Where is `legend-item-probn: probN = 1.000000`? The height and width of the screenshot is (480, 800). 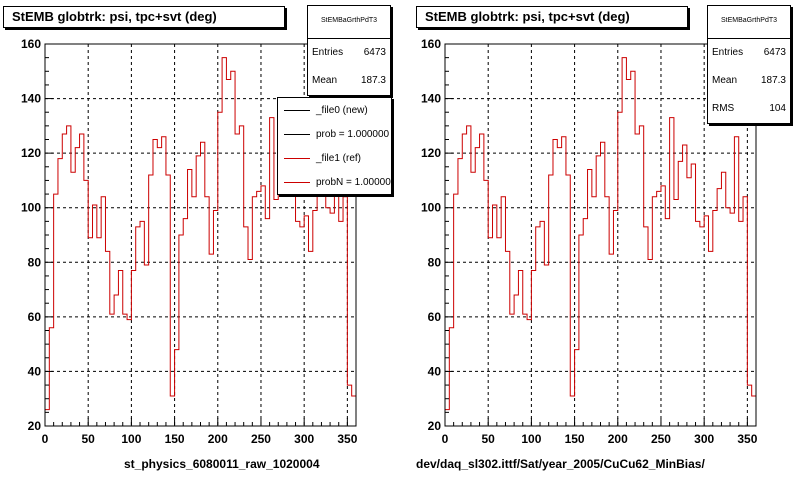
legend-item-probn: probN = 1.000000 is located at coordinates (334, 182).